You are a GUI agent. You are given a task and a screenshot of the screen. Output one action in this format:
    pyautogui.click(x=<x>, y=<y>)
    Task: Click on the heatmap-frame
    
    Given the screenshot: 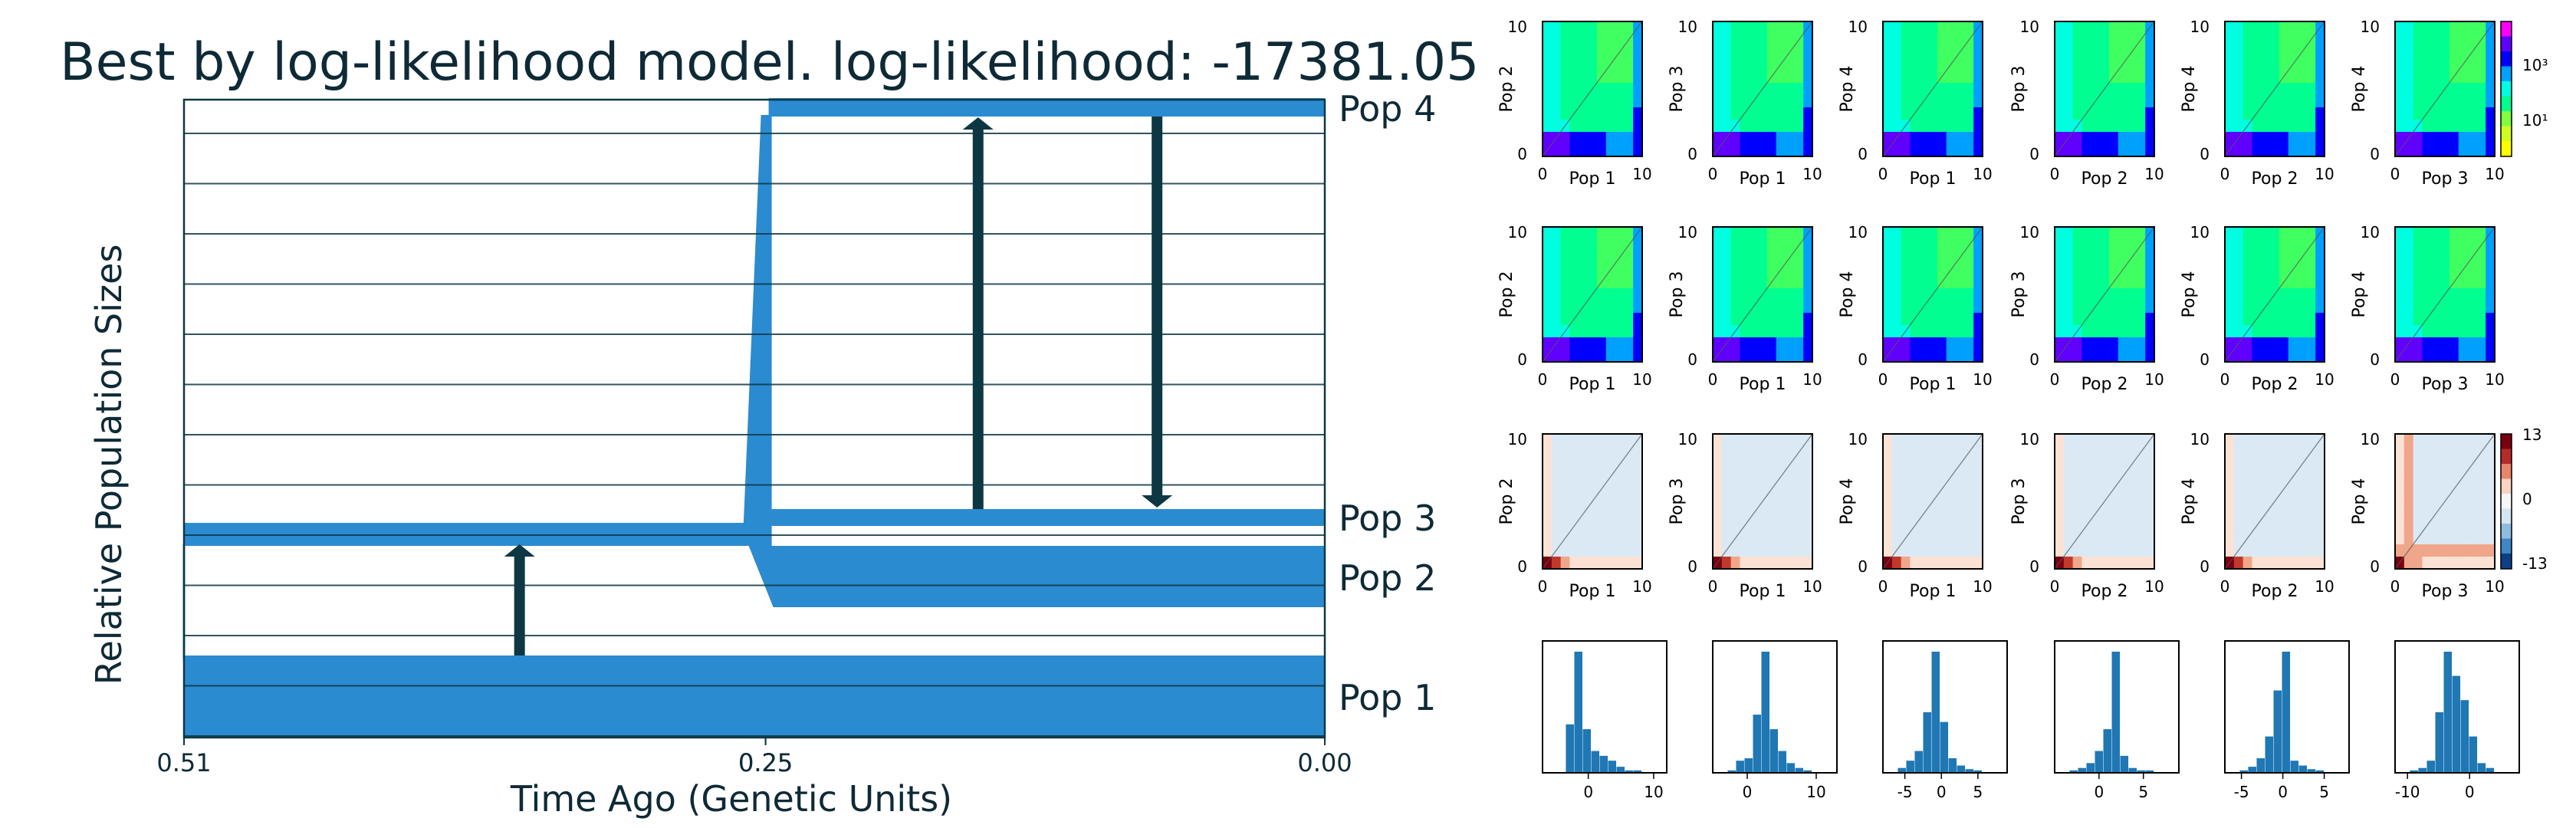 What is the action you would take?
    pyautogui.click(x=1593, y=294)
    